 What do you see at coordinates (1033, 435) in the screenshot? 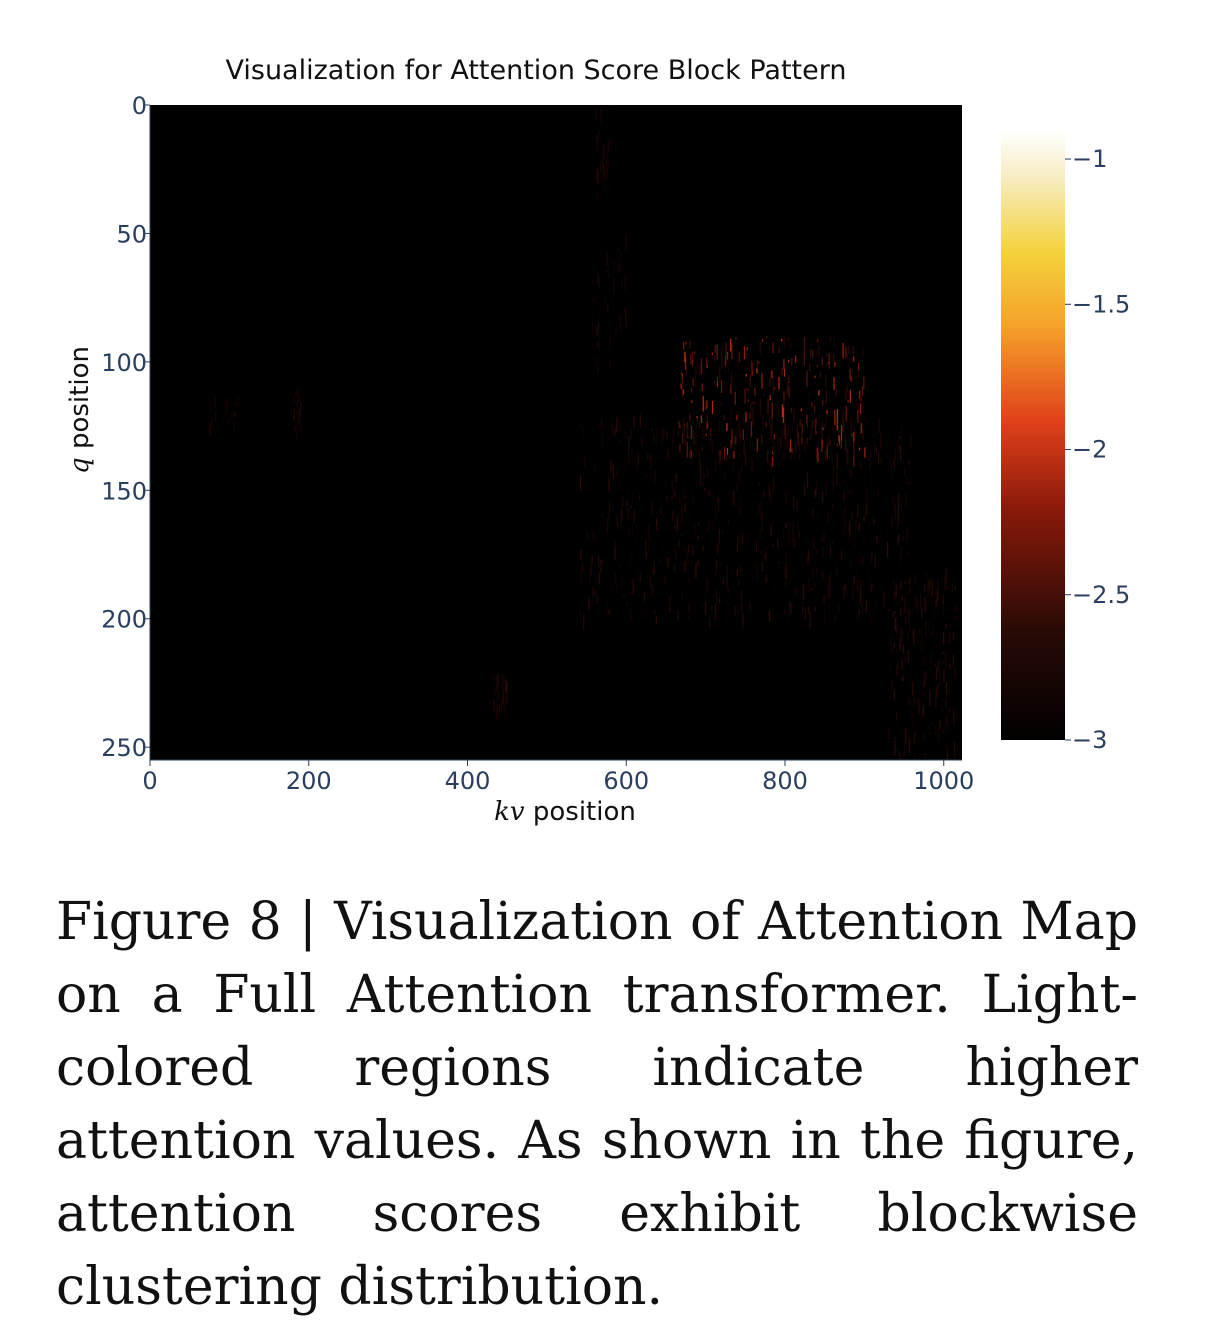
I see `colorbar` at bounding box center [1033, 435].